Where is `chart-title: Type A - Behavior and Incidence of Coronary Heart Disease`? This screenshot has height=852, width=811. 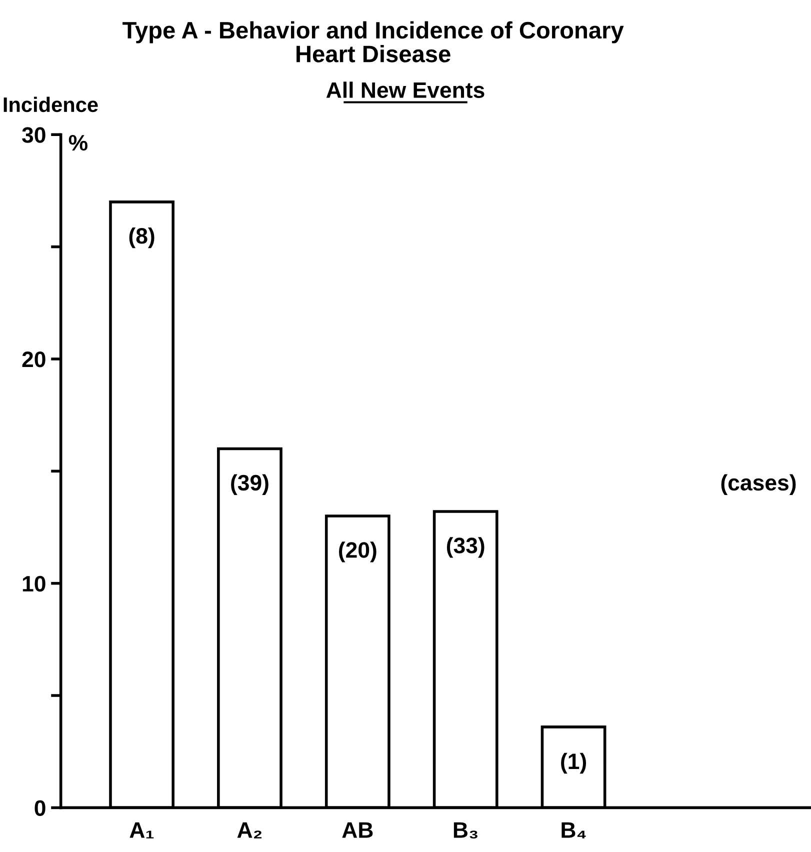 chart-title: Type A - Behavior and Incidence of Coronary Heart Disease is located at coordinates (373, 41).